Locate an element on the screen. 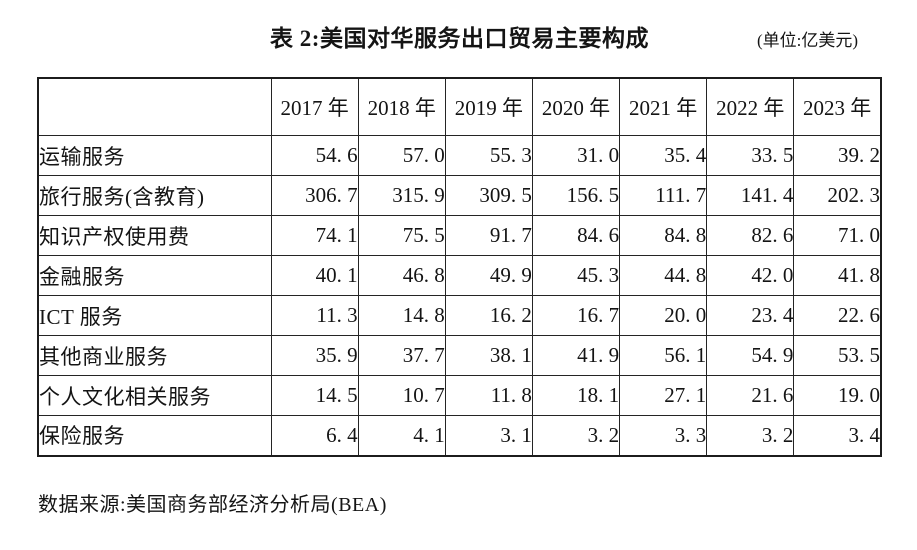 Image resolution: width=917 pixels, height=550 pixels. table-row: 运输服务 54. 6 57. 0 55. 3 31. 0 35. 4 33. 5 39. 2 is located at coordinates (459, 155).